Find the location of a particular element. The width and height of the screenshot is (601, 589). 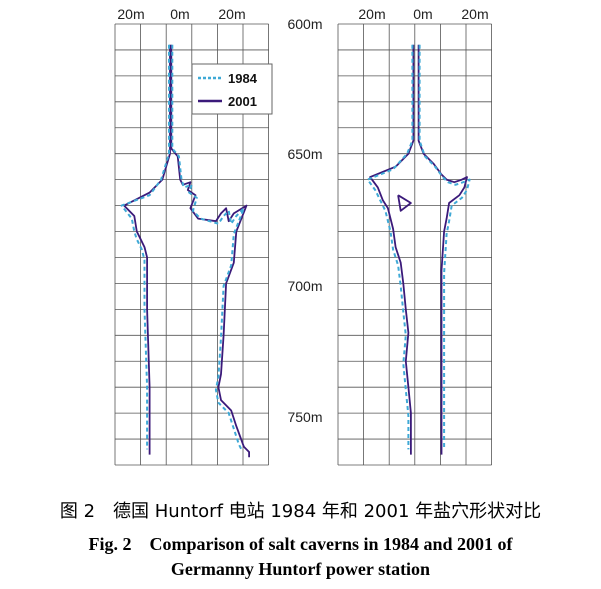

right-panel-lines is located at coordinates (418, 249).